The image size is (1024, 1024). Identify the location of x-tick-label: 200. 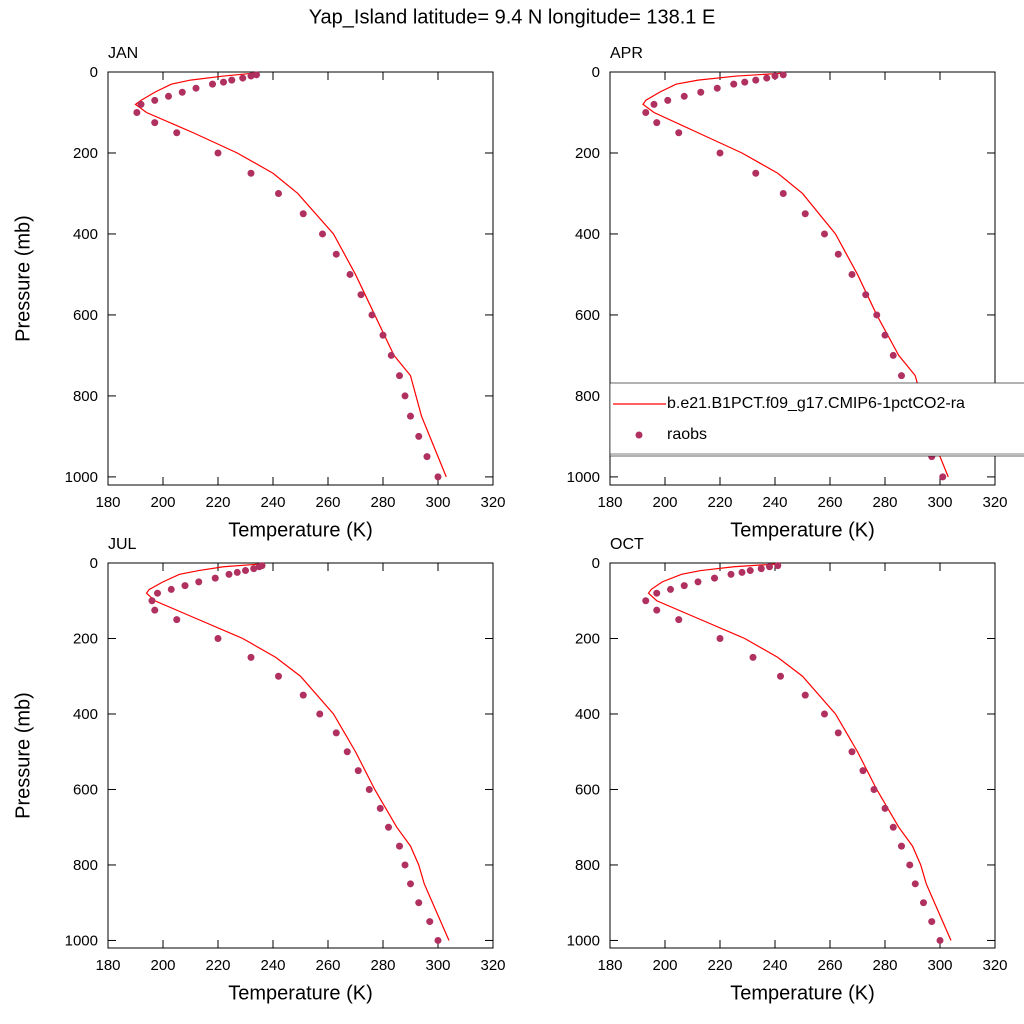
(162, 502).